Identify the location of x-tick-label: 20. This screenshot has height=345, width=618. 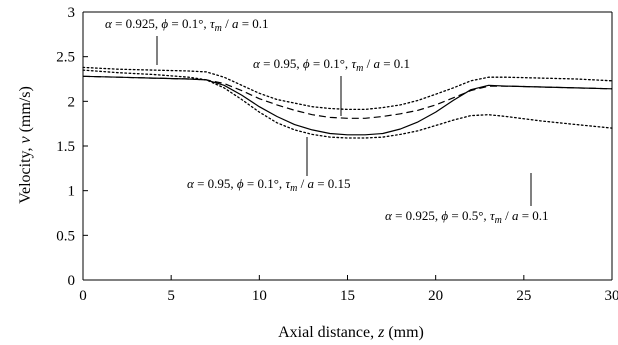
(435, 296).